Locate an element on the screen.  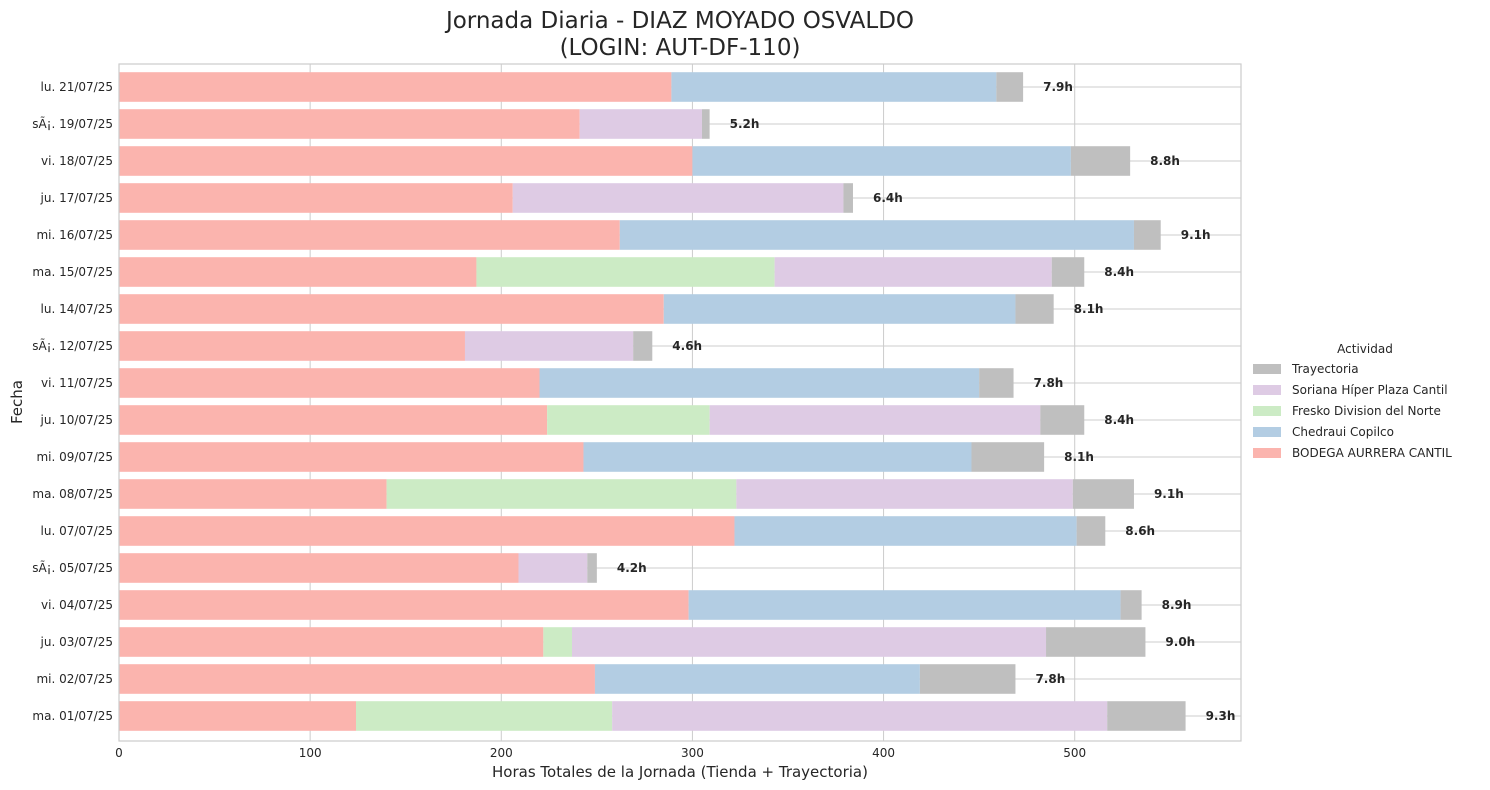
y-tick-label: mi. 16/07/25 is located at coordinates (74, 235).